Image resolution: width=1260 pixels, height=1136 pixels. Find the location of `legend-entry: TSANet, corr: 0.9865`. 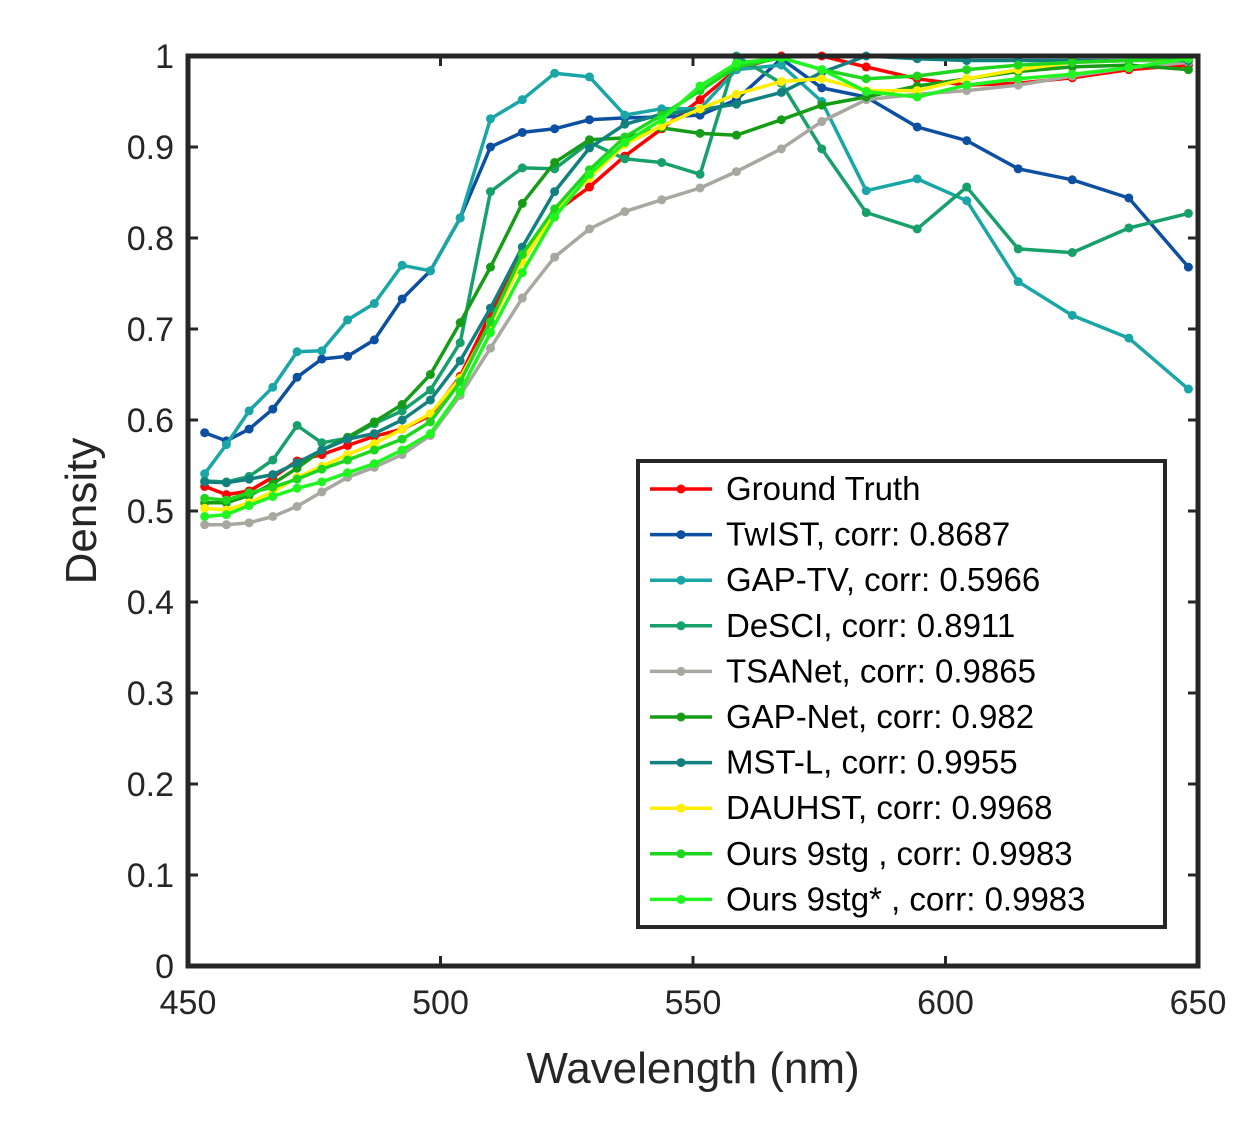

legend-entry: TSANet, corr: 0.9865 is located at coordinates (843, 670).